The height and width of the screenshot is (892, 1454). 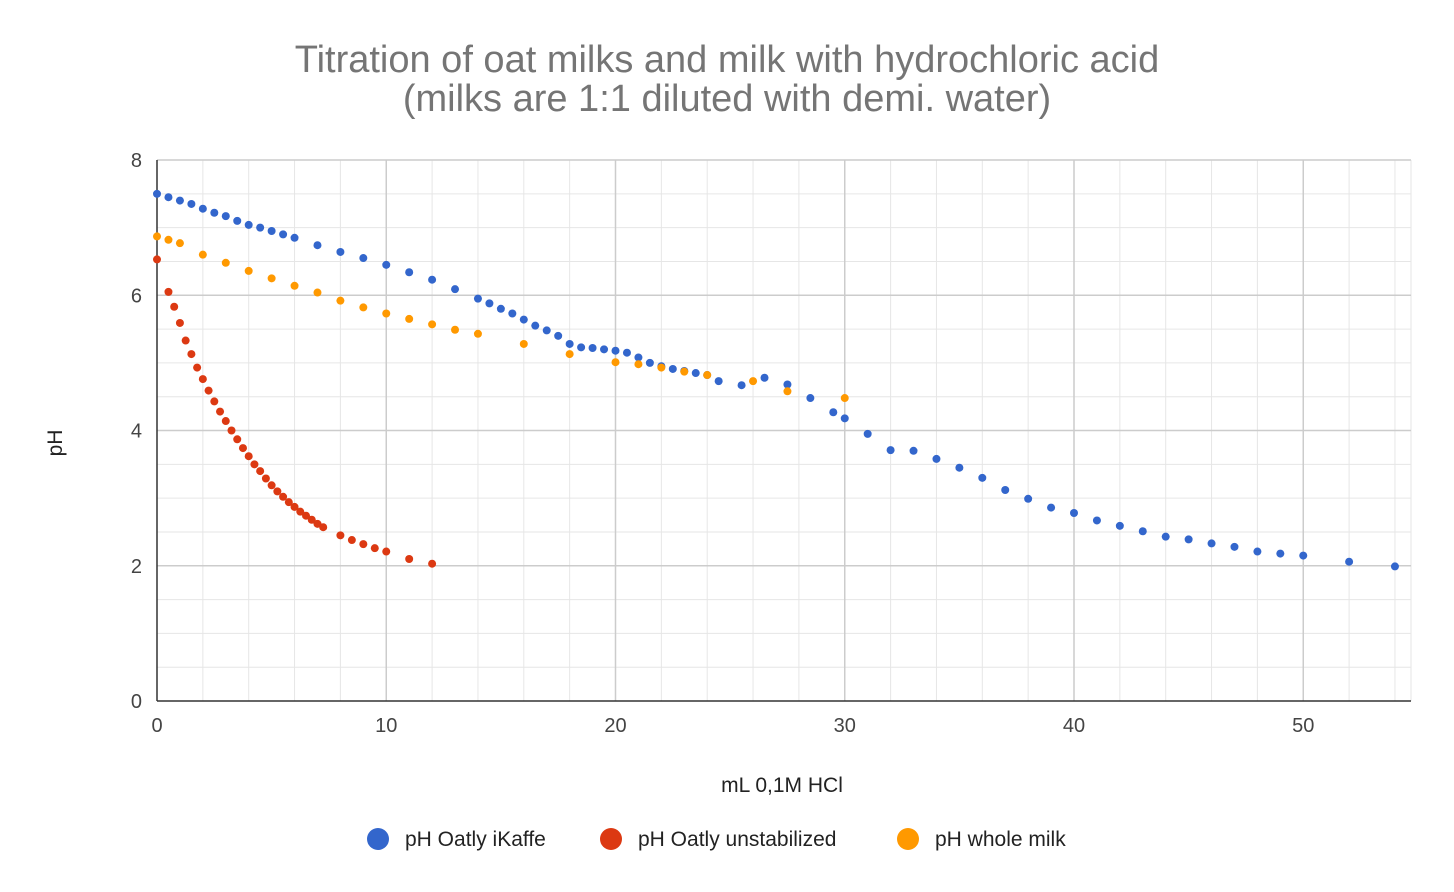 I want to click on x-tick-label: 20, so click(x=615, y=726).